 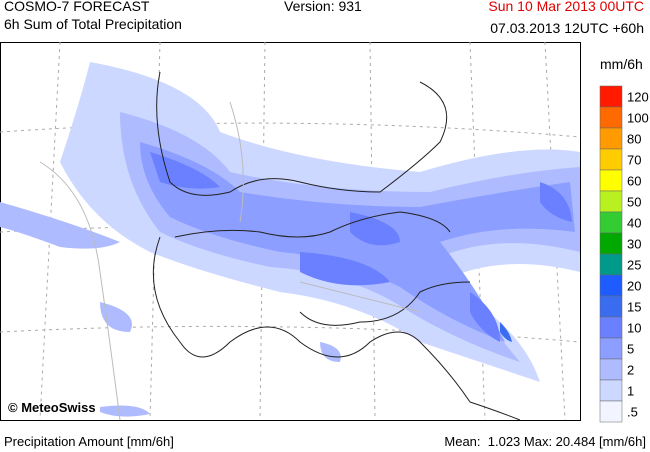 I want to click on legend-label: 100, so click(x=638, y=118).